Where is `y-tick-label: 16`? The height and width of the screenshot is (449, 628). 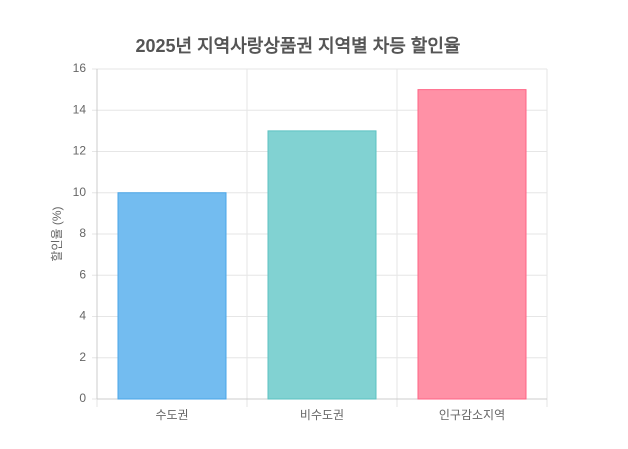 y-tick-label: 16 is located at coordinates (80, 68).